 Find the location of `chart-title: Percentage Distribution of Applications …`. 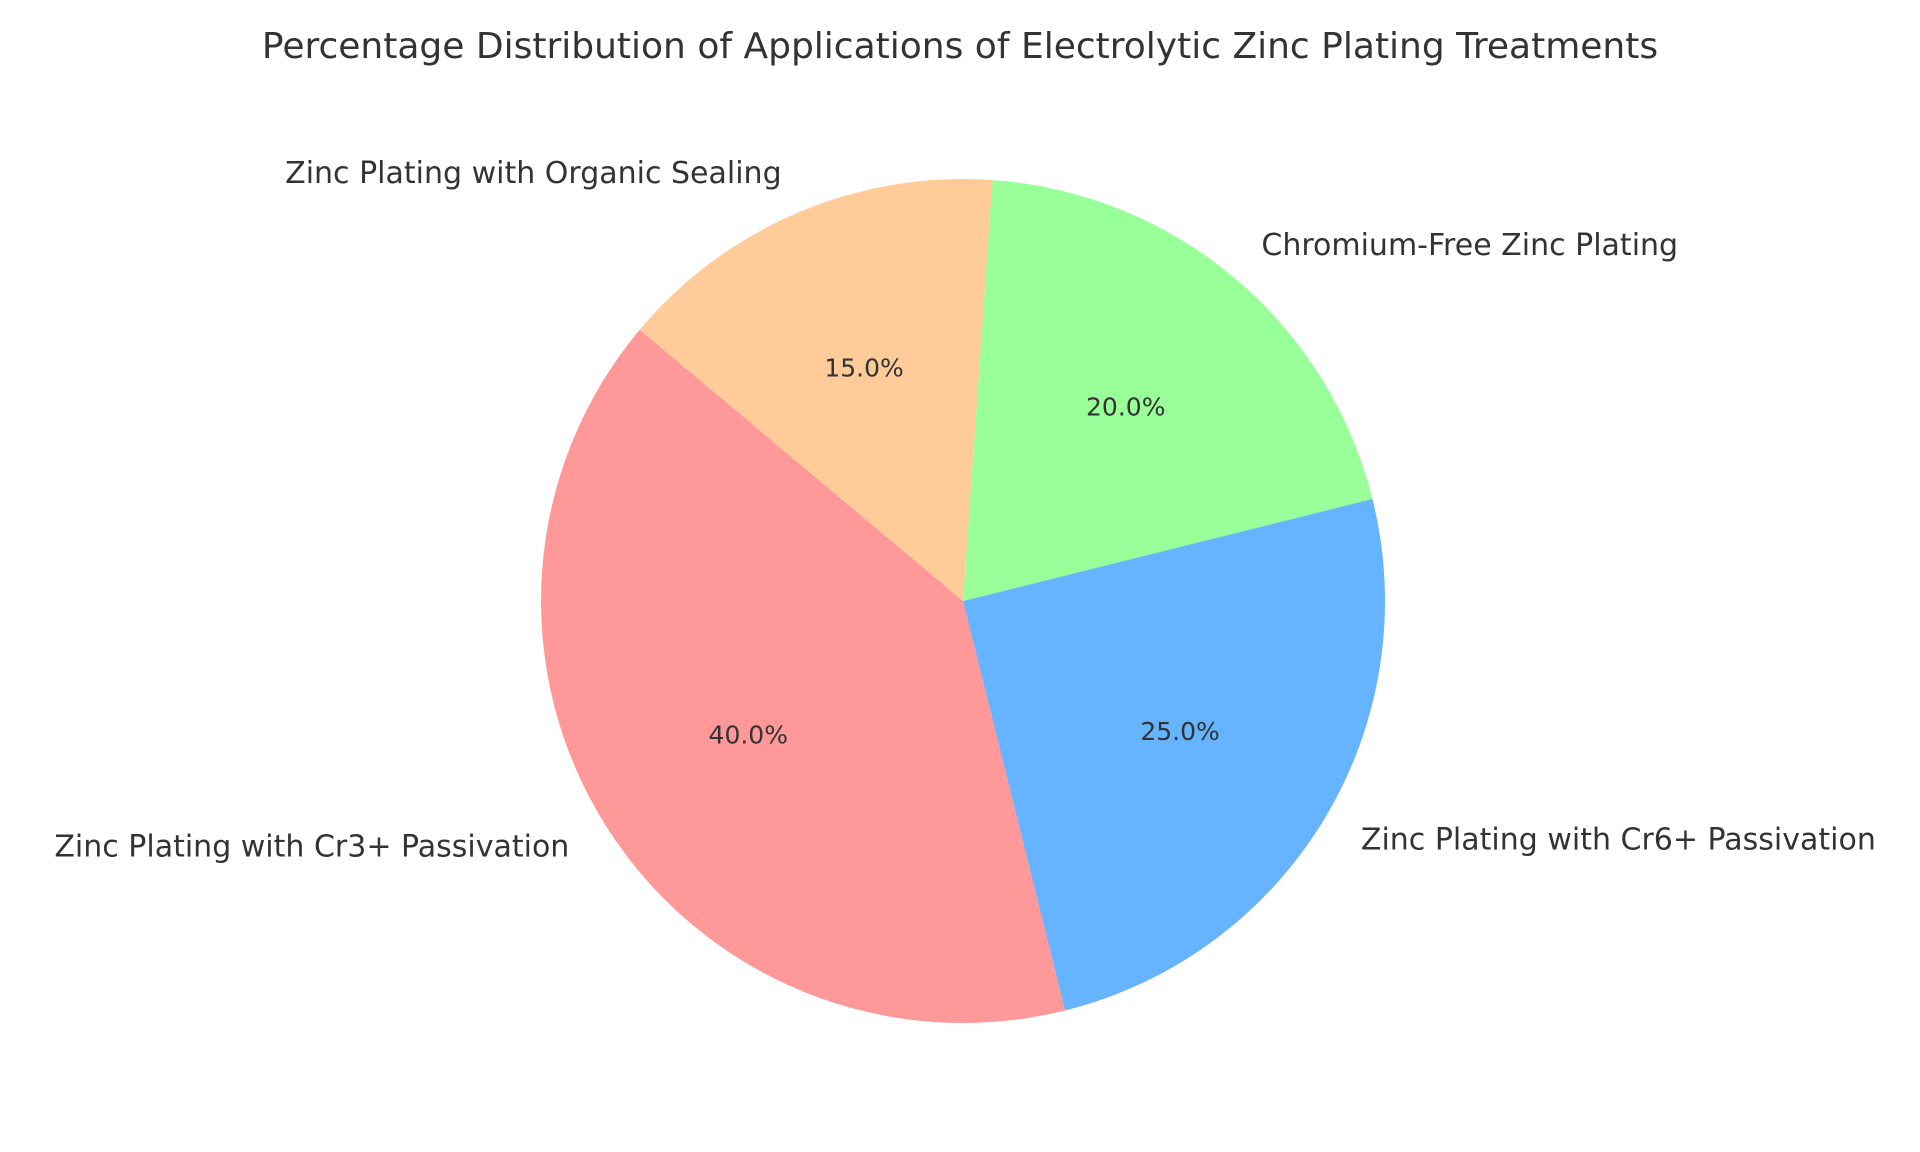

chart-title: Percentage Distribution of Applications … is located at coordinates (960, 46).